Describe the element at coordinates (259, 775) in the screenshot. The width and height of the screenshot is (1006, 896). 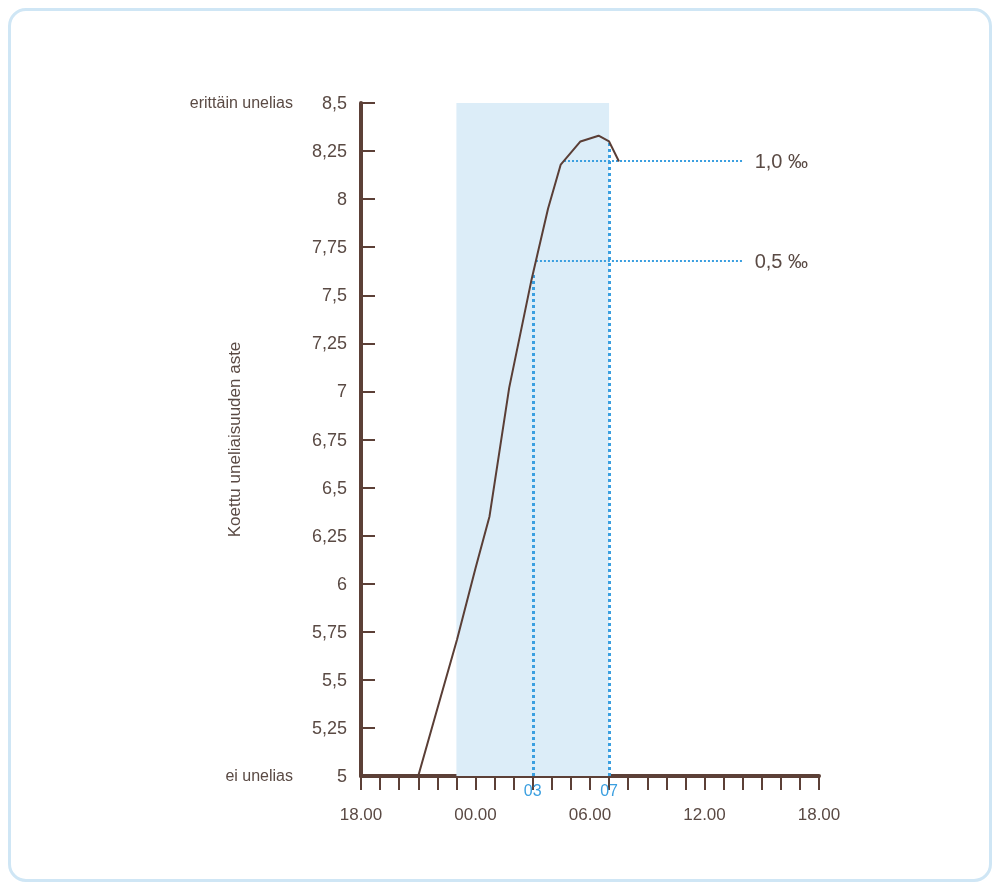
I see `text: ei unelias` at that location.